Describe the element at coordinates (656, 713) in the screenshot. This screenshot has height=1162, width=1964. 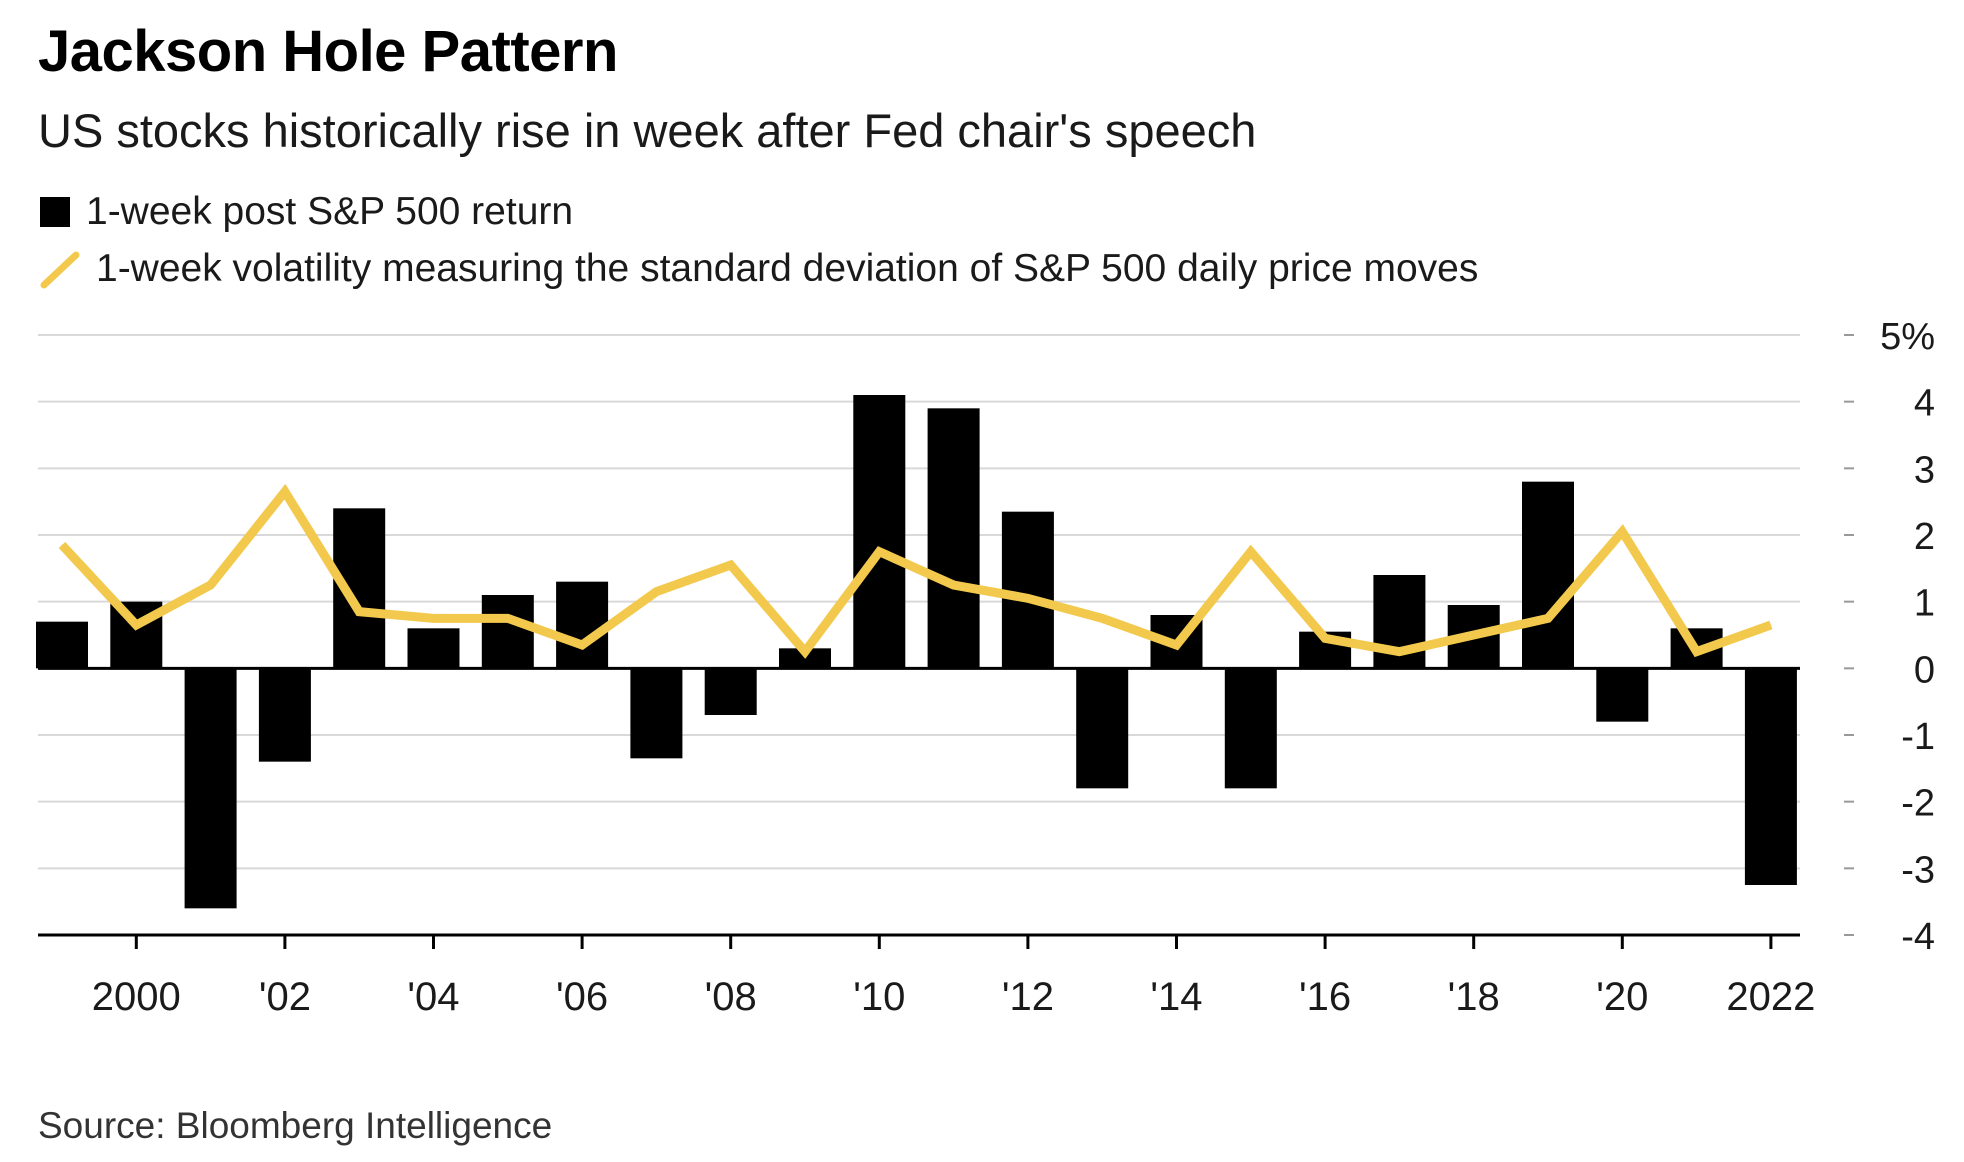
I see `bar-2007` at that location.